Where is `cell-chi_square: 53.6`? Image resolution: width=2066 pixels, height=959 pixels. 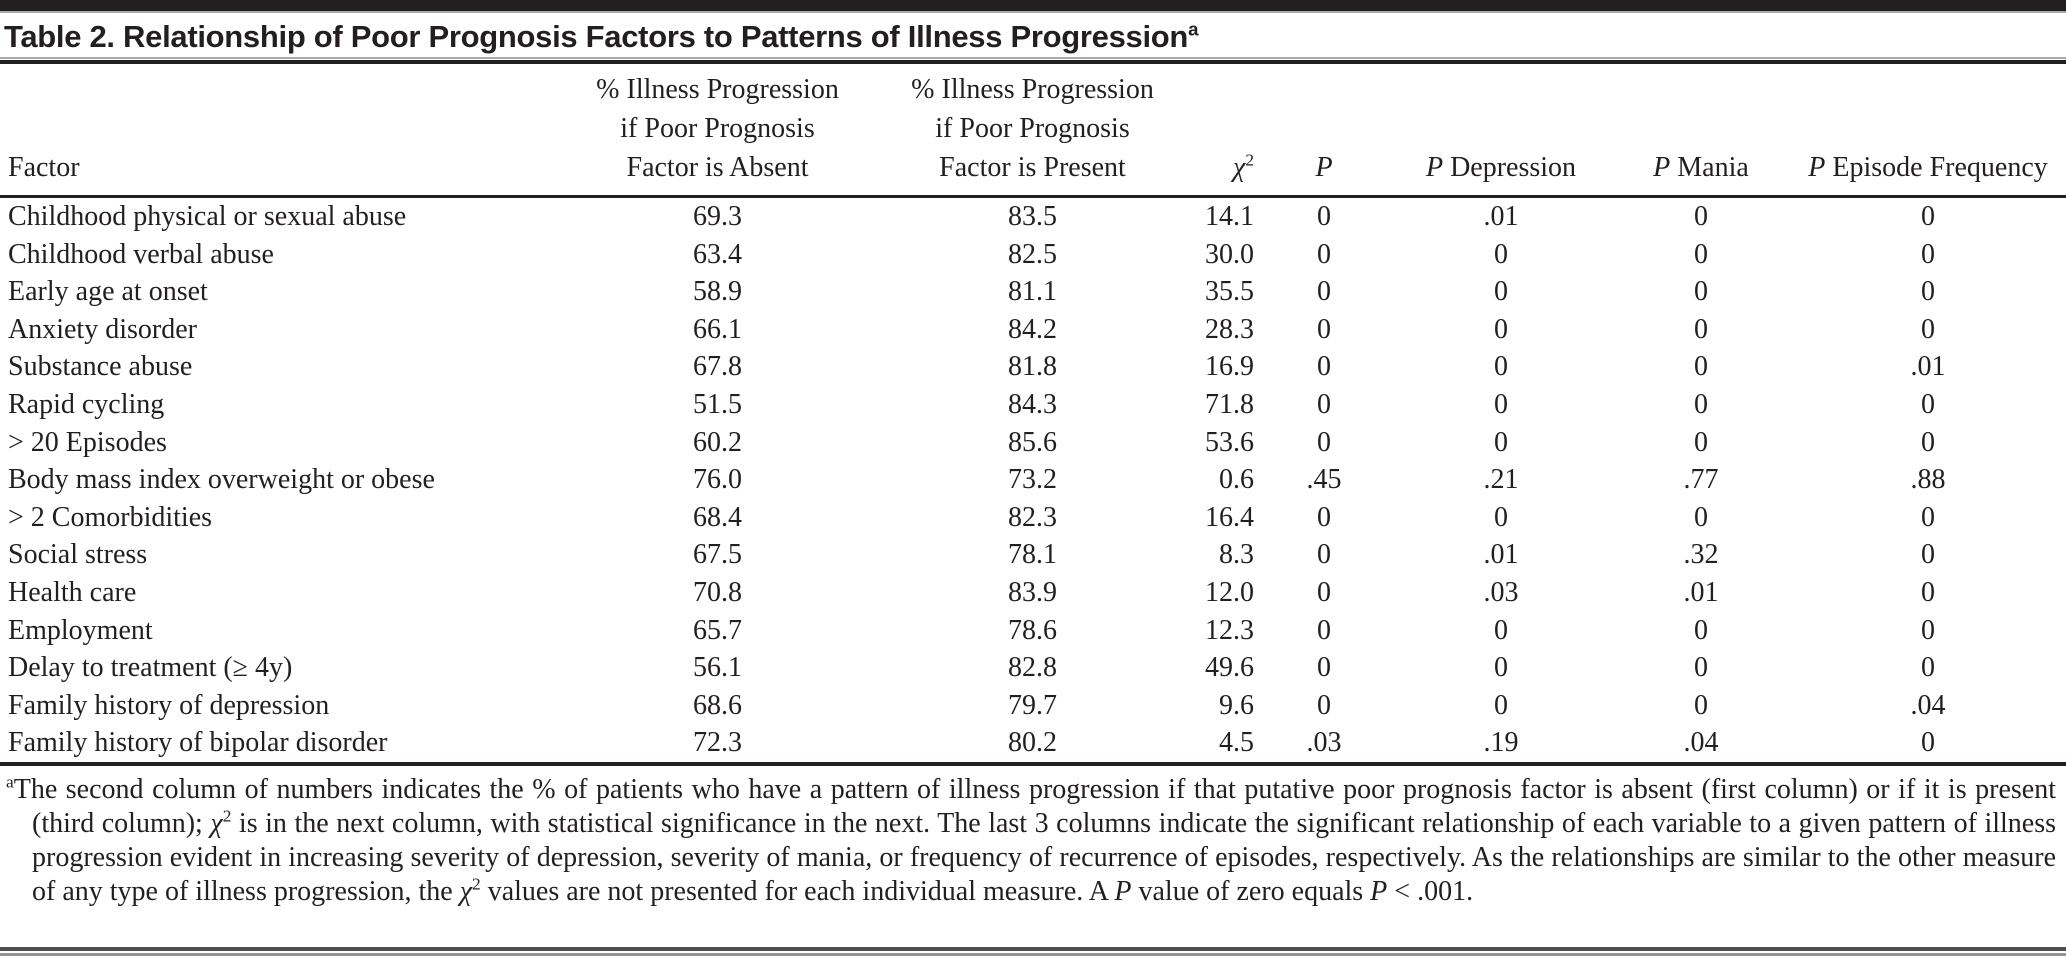
cell-chi_square: 53.6 is located at coordinates (1229, 442).